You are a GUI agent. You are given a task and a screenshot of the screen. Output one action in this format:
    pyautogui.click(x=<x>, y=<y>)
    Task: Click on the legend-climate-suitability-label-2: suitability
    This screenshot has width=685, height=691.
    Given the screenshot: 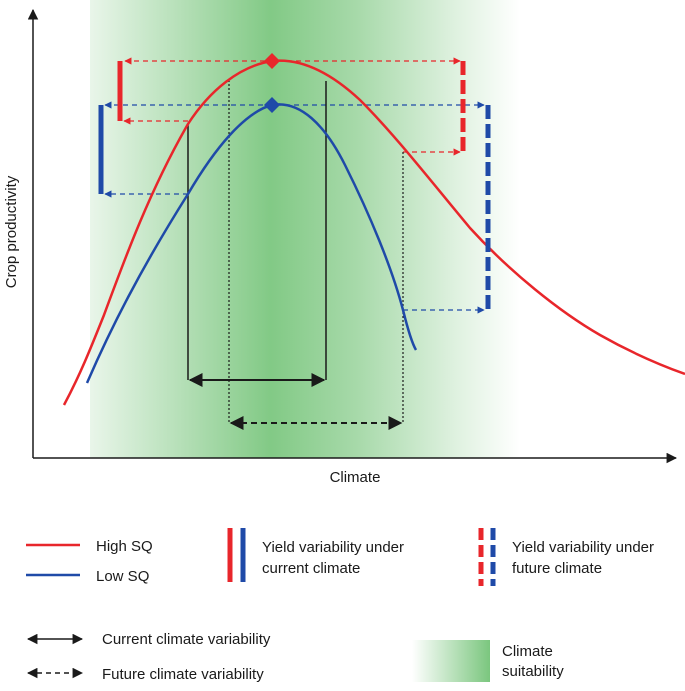 What is the action you would take?
    pyautogui.click(x=533, y=671)
    